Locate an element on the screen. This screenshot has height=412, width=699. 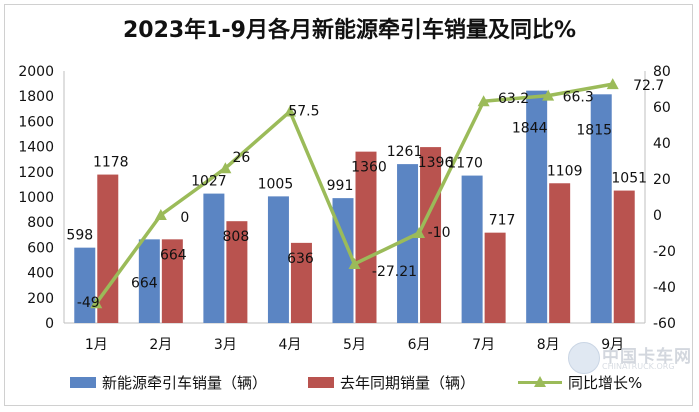
legend-label-yoy: 同比增长% is located at coordinates (605, 382).